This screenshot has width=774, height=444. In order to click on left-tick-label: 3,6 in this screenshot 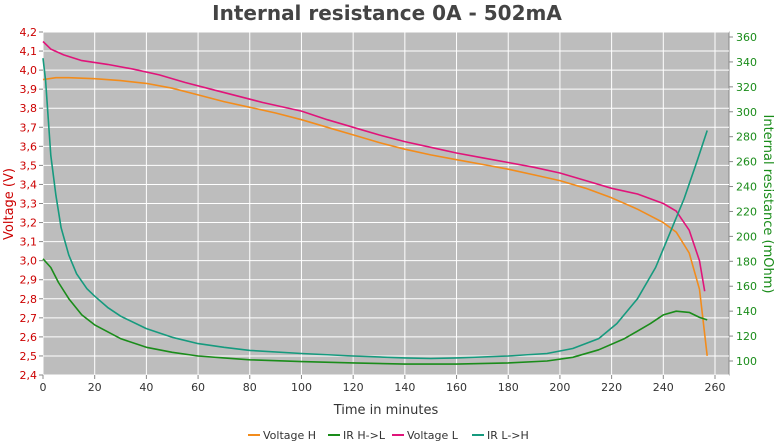, I will do `click(29, 146)`.